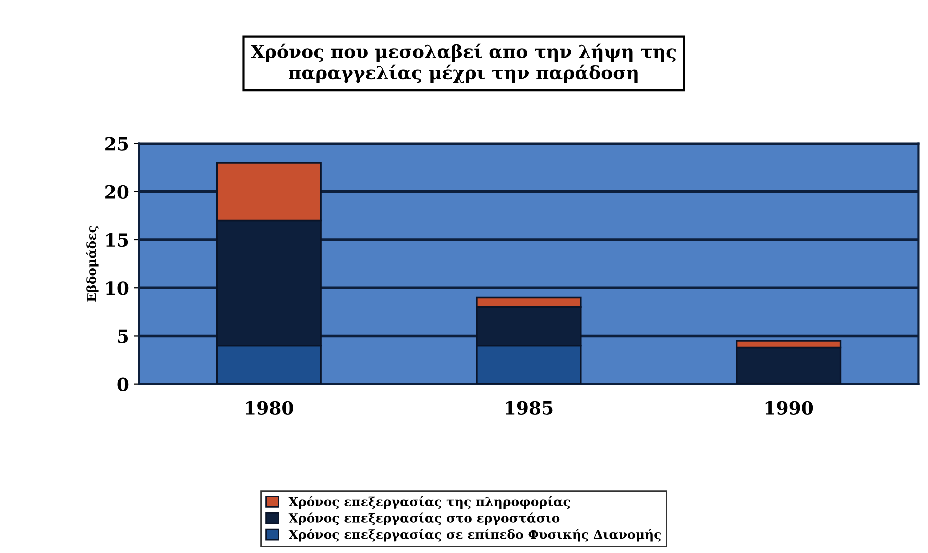 The height and width of the screenshot is (553, 928). I want to click on y-axis-title: Εβδομάδες, so click(92, 264).